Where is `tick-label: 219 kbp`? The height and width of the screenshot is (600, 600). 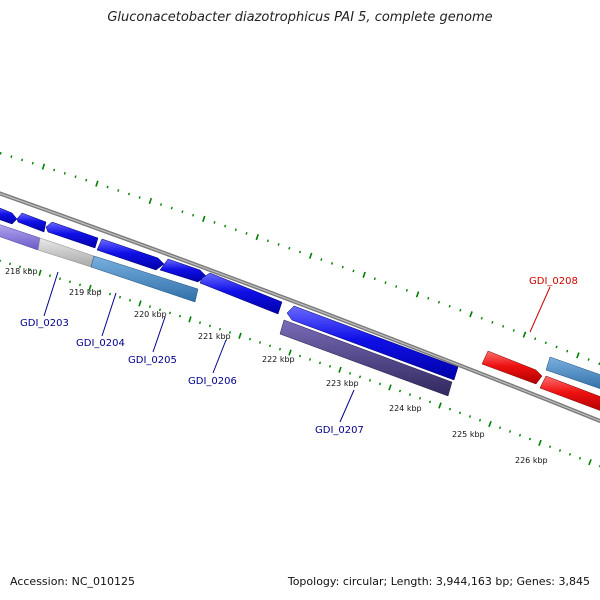 tick-label: 219 kbp is located at coordinates (85, 292).